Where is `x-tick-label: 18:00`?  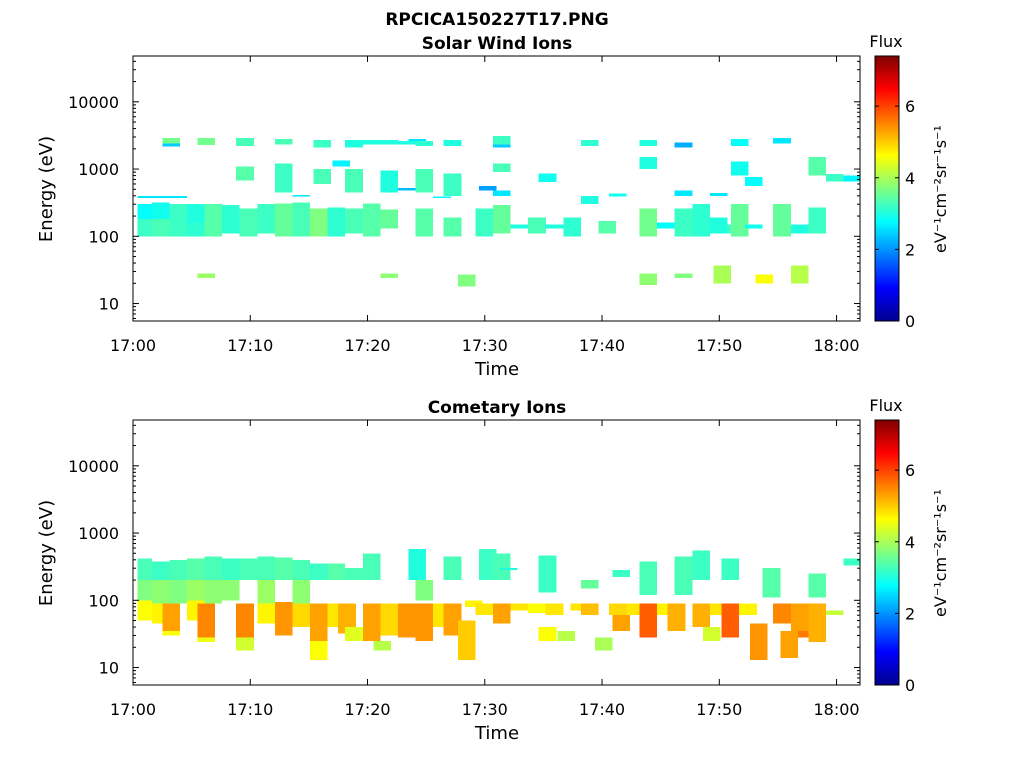
x-tick-label: 18:00 is located at coordinates (836, 345).